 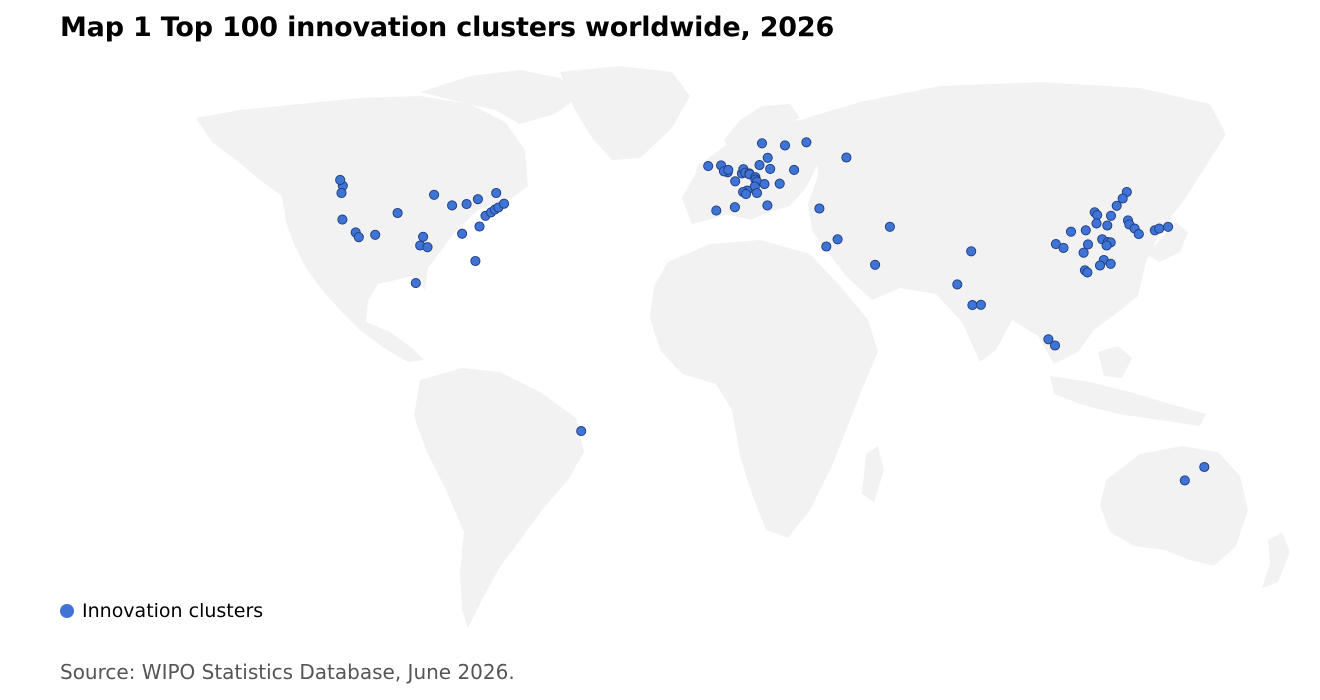 I want to click on land-borneo, so click(x=1115, y=362).